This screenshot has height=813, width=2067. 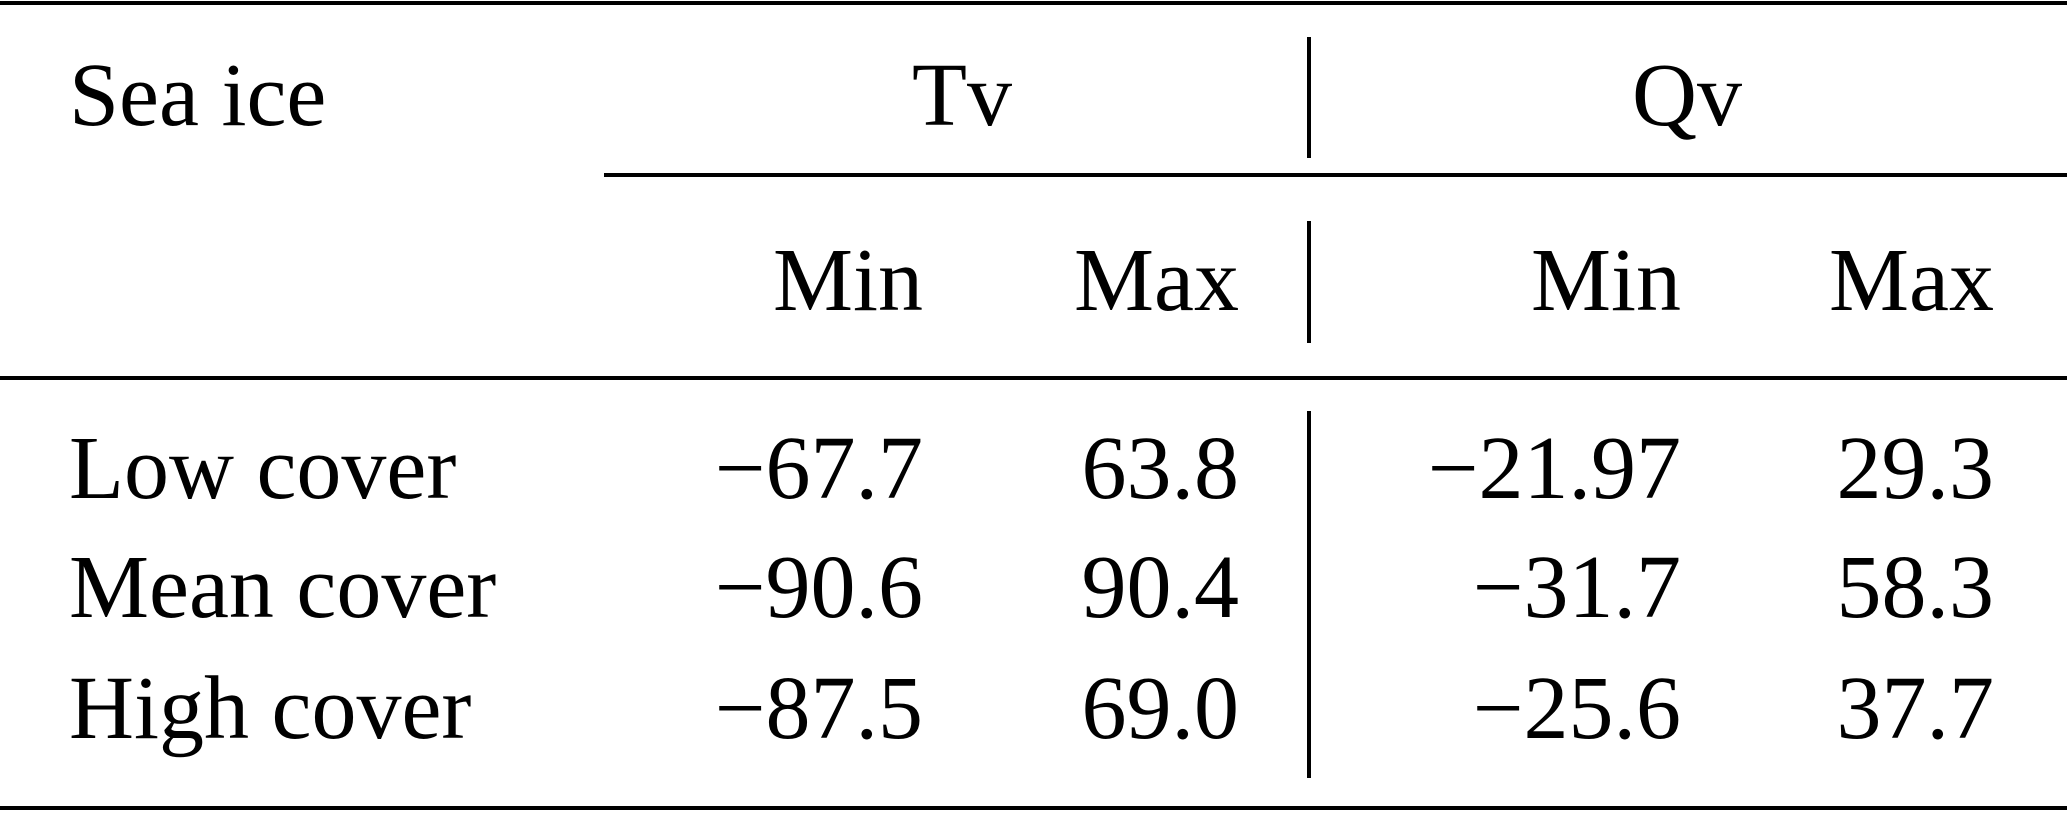 What do you see at coordinates (1577, 587) in the screenshot?
I see `cell: −31.7` at bounding box center [1577, 587].